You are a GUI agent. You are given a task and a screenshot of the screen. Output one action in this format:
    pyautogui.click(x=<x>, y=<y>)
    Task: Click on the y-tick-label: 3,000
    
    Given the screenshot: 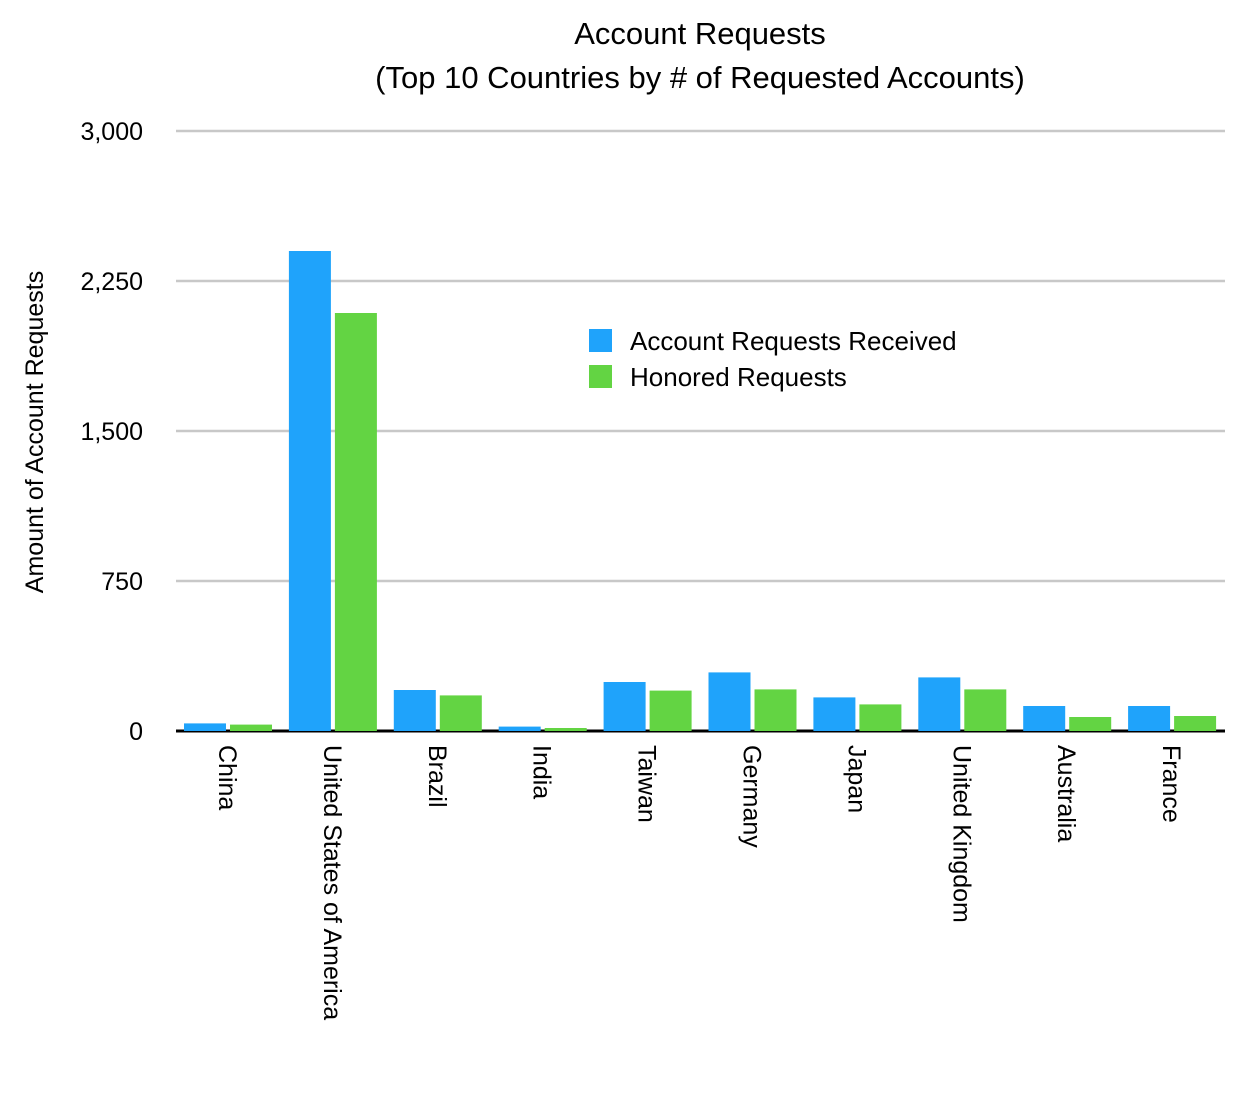 What is the action you would take?
    pyautogui.click(x=111, y=132)
    